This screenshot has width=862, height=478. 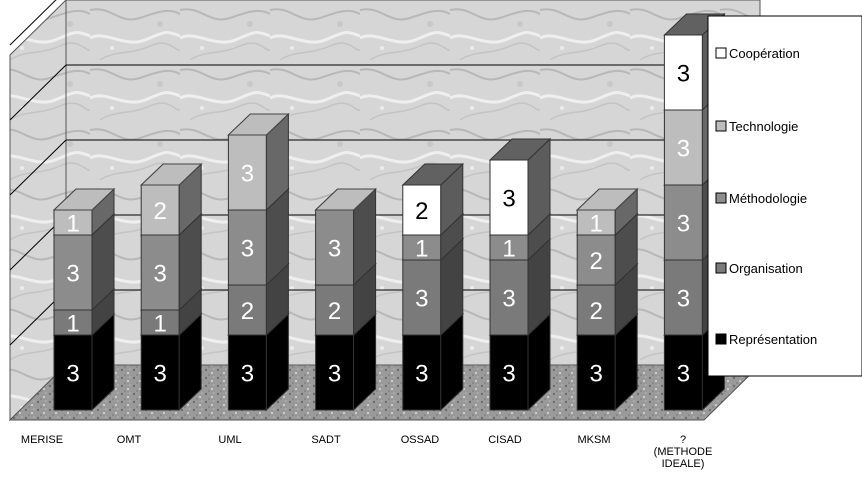 I want to click on bar-segment: 2, so click(x=433, y=199).